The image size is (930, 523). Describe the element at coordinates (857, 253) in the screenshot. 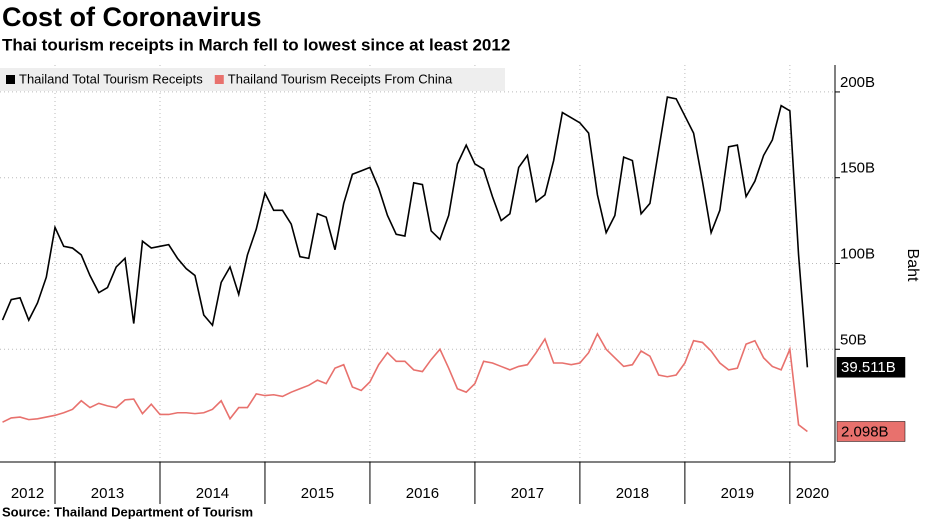

I see `y-tick-label: 100B` at that location.